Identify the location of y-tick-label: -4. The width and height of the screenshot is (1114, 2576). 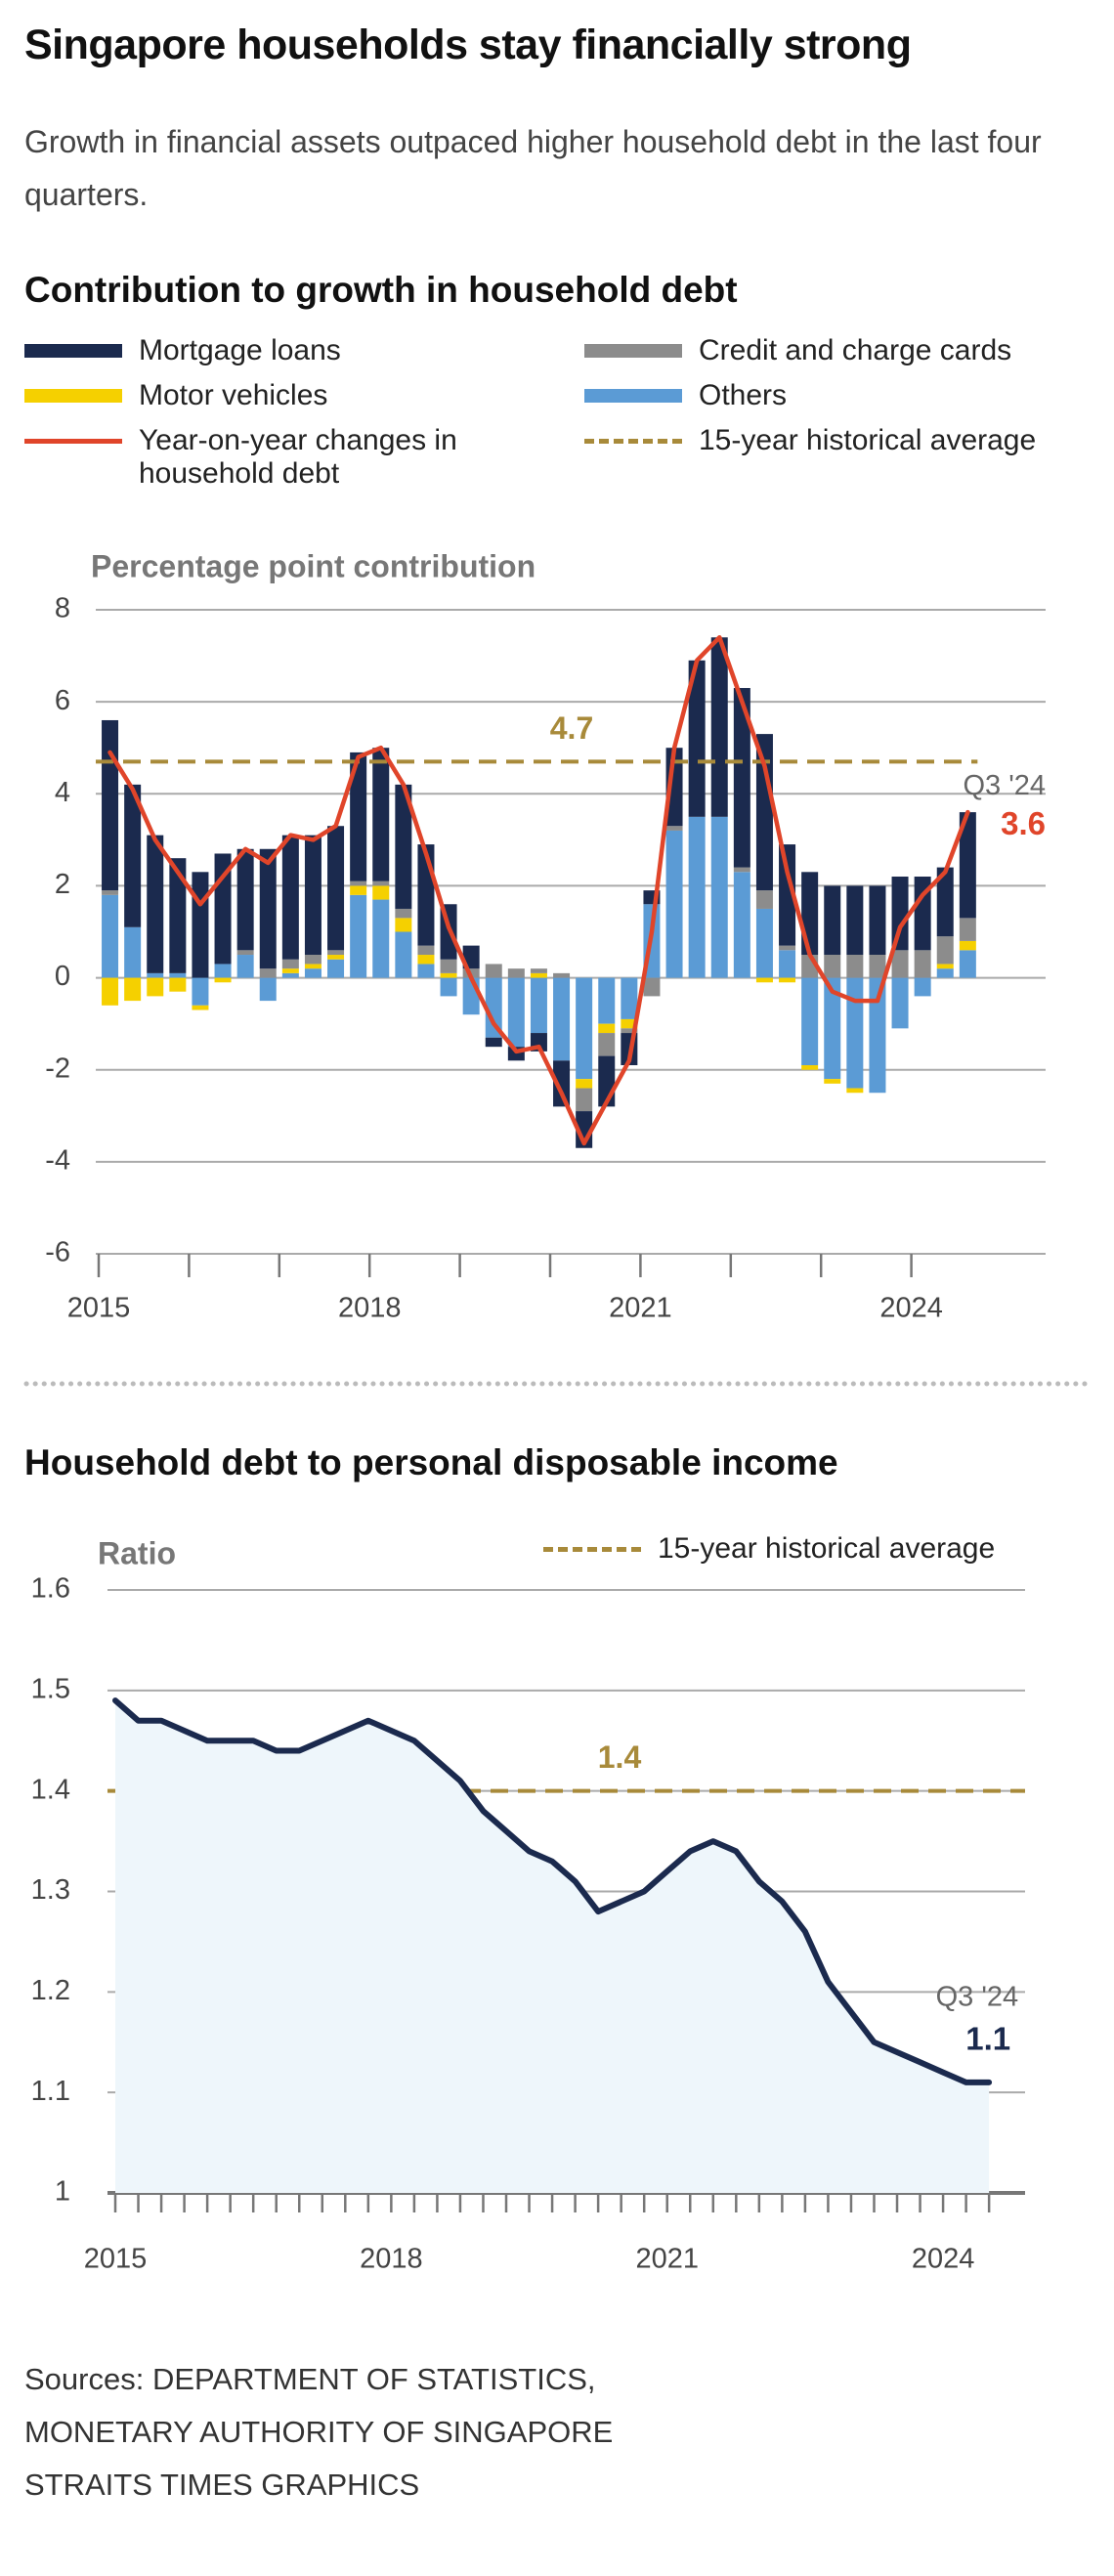
(57, 1161).